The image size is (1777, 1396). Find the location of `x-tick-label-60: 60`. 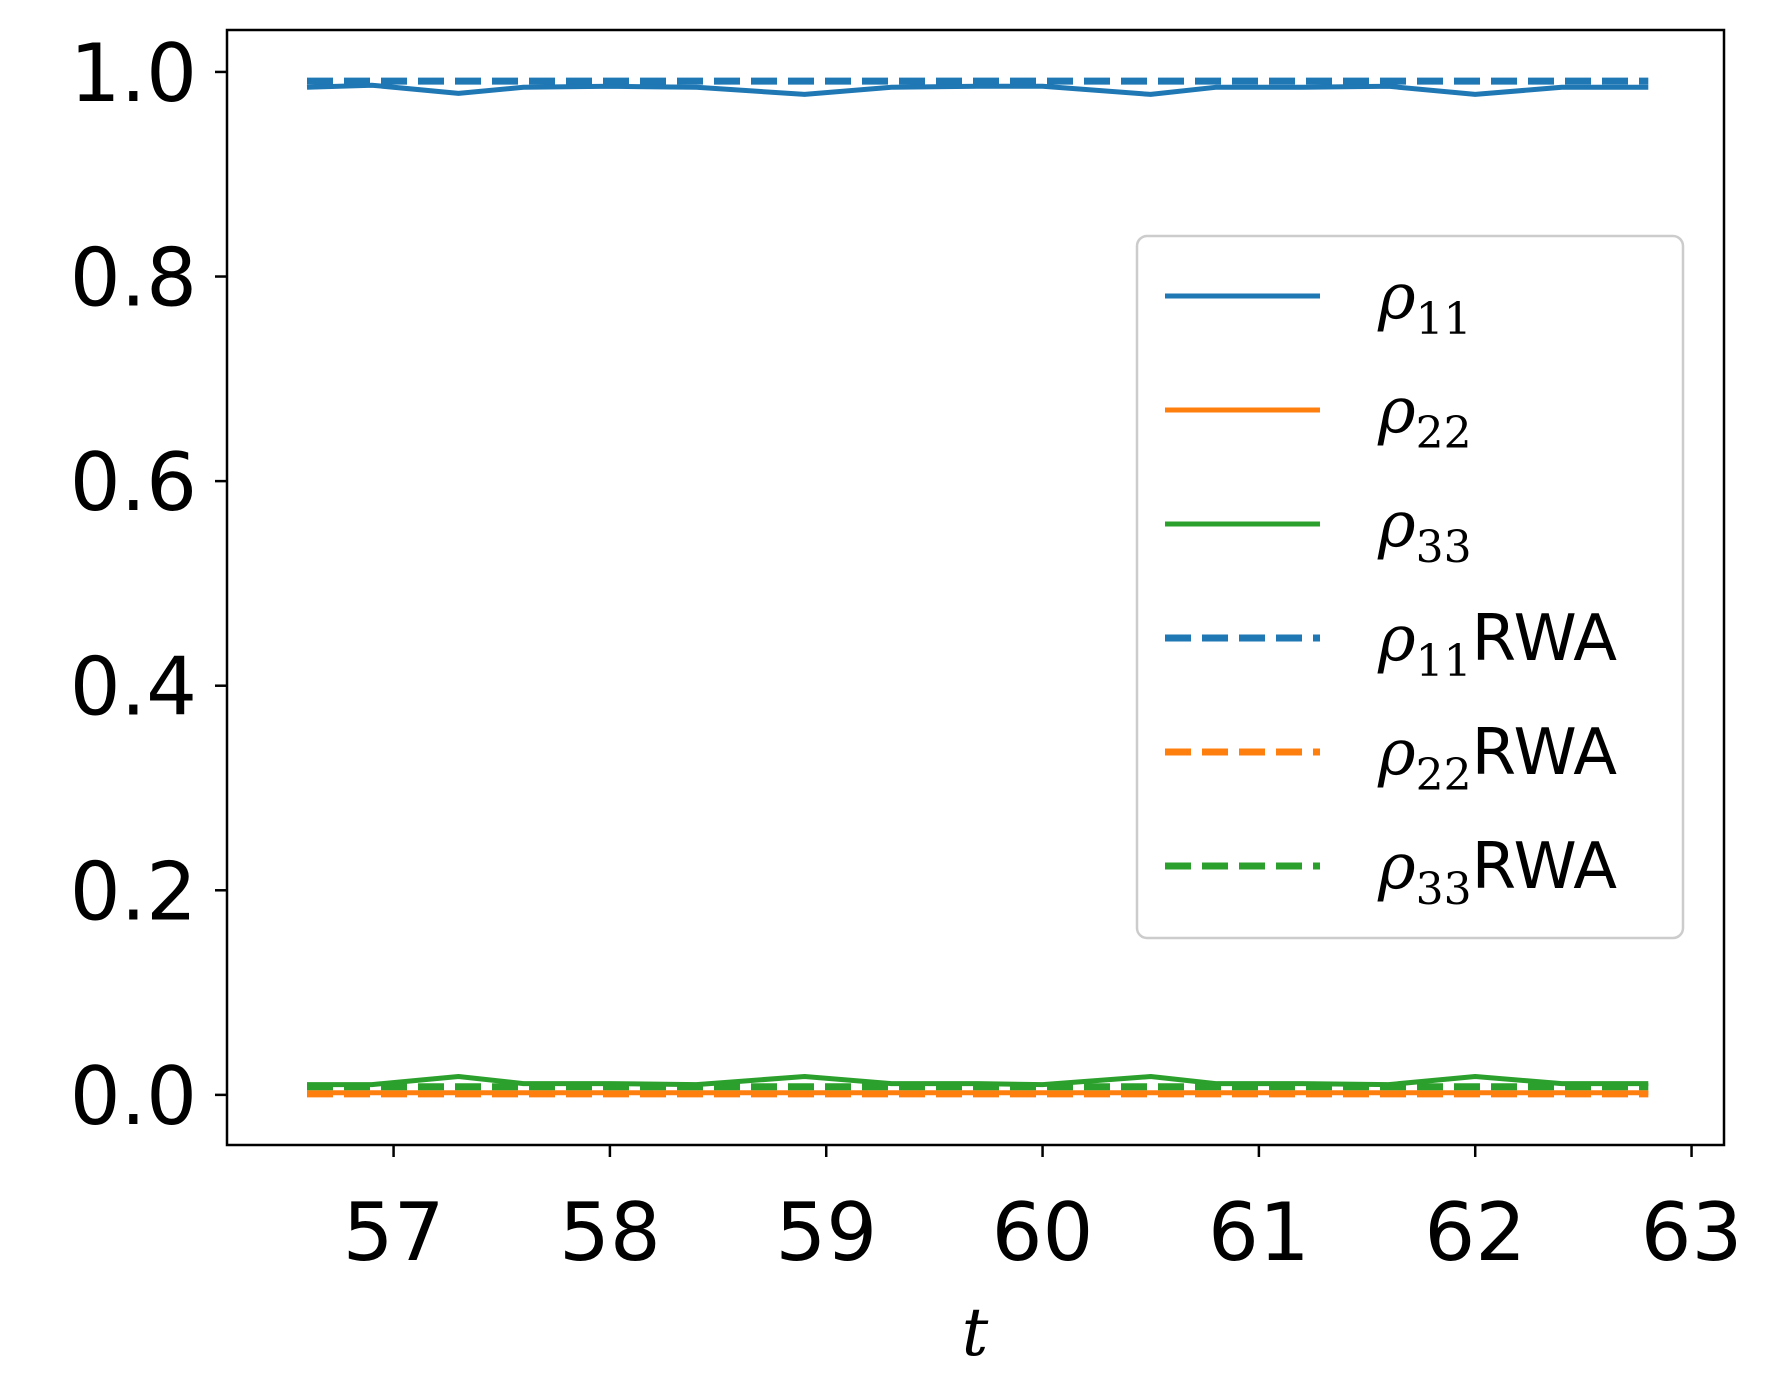

x-tick-label-60: 60 is located at coordinates (1043, 1232).